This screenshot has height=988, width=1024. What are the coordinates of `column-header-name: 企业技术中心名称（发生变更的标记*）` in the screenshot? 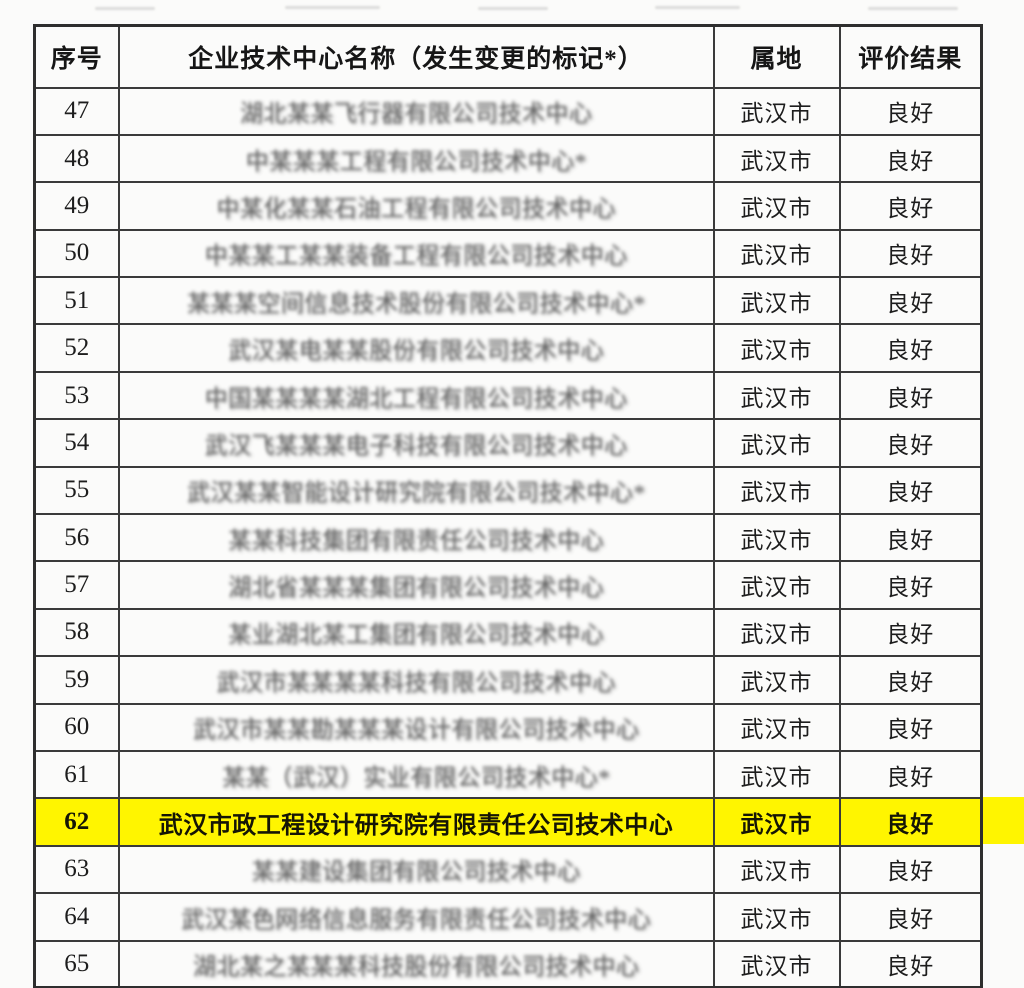 It's located at (416, 56).